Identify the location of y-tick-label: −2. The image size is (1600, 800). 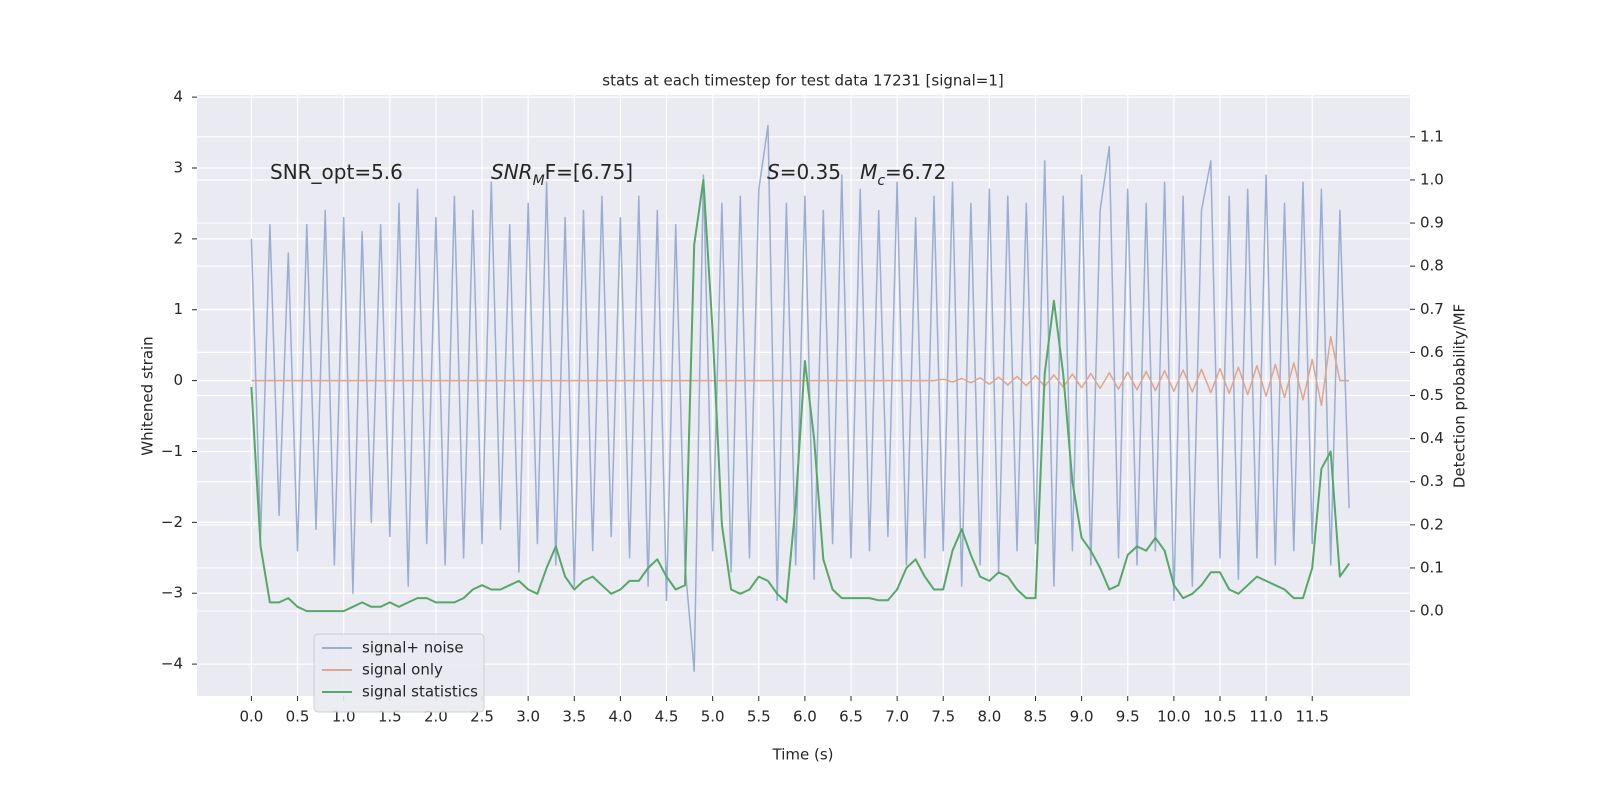
(172, 522).